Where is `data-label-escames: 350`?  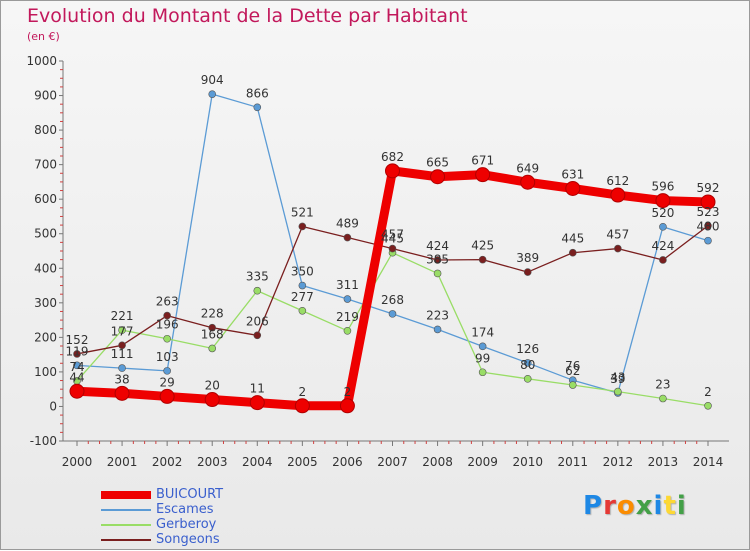
data-label-escames: 350 is located at coordinates (302, 272).